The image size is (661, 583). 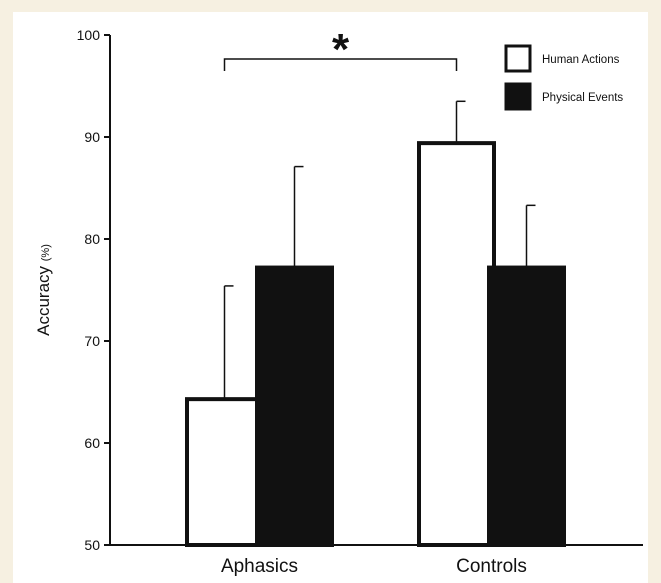 What do you see at coordinates (92, 341) in the screenshot?
I see `y-tick-label: 70` at bounding box center [92, 341].